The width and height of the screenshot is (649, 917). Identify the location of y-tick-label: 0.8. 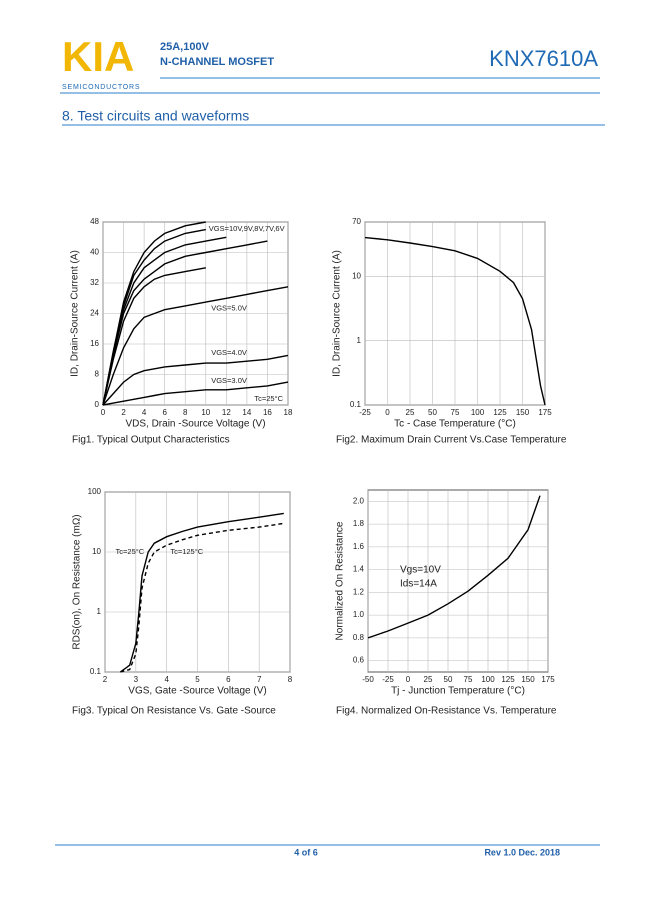
(359, 637).